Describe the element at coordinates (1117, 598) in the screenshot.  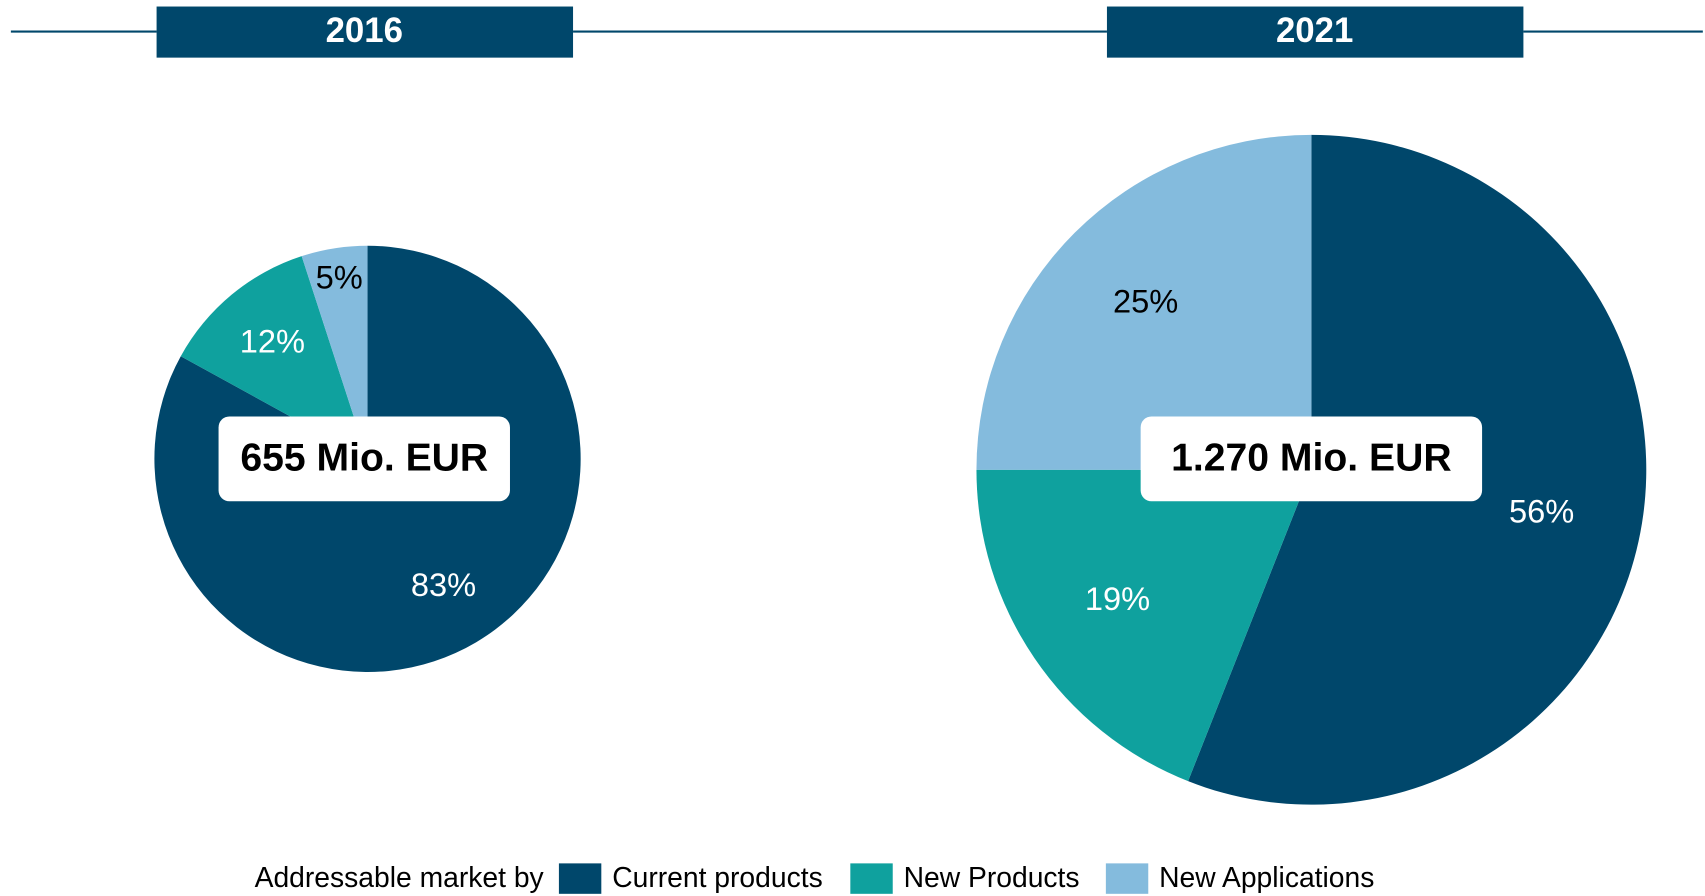
I see `data-label: 19%` at that location.